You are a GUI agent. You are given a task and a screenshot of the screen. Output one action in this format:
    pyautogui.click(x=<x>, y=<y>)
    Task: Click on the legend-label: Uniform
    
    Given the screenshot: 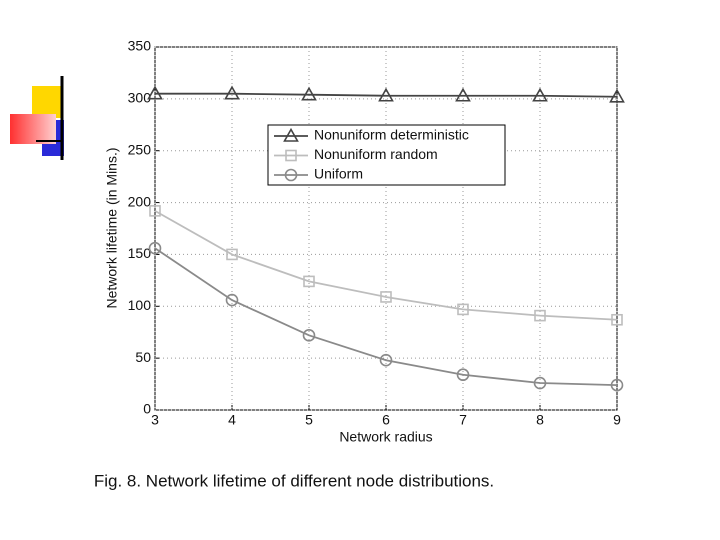 What is the action you would take?
    pyautogui.click(x=338, y=174)
    